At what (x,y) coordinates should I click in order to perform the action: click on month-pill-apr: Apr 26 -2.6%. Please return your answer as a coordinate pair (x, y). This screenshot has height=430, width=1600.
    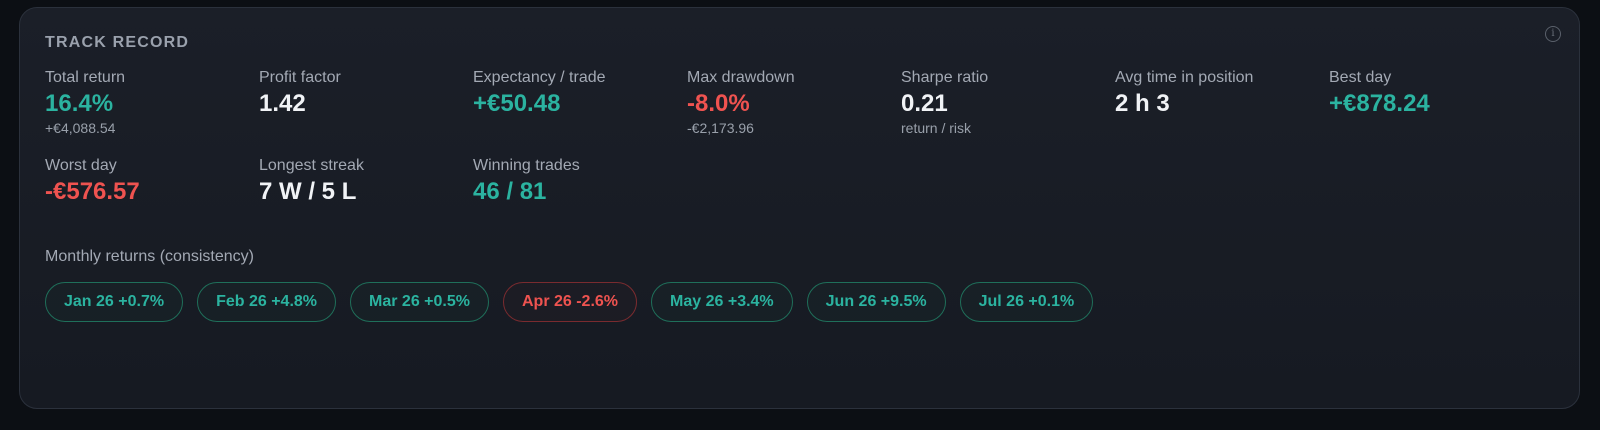
    Looking at the image, I should click on (570, 302).